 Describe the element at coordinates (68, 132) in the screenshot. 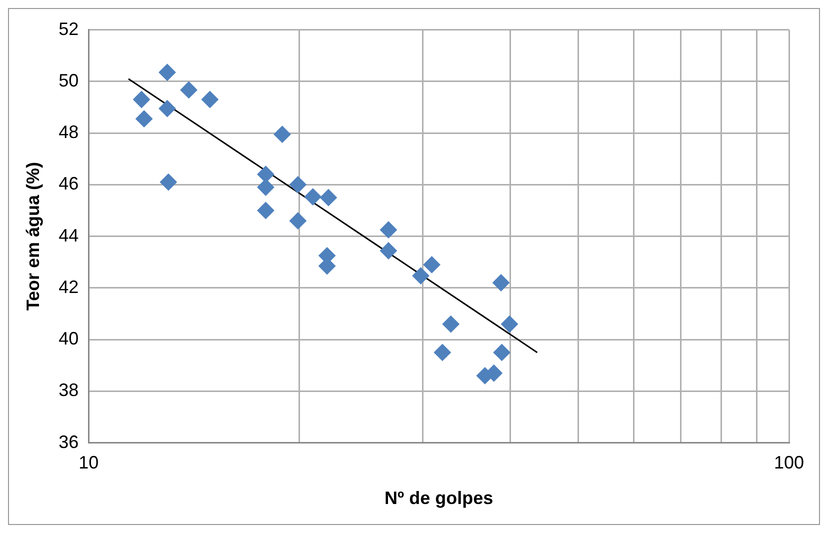

I see `y-tick-label: 48` at that location.